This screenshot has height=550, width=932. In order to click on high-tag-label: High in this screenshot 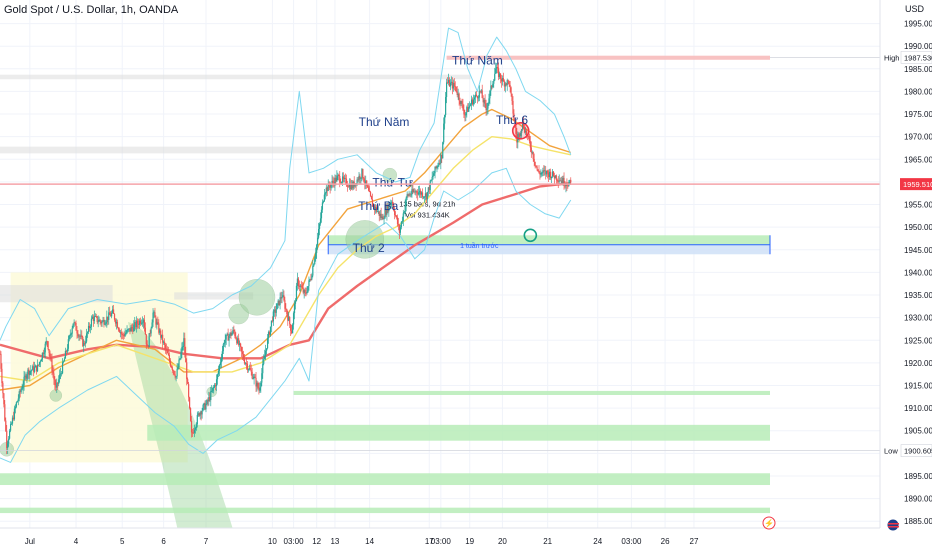, I will do `click(891, 57)`.